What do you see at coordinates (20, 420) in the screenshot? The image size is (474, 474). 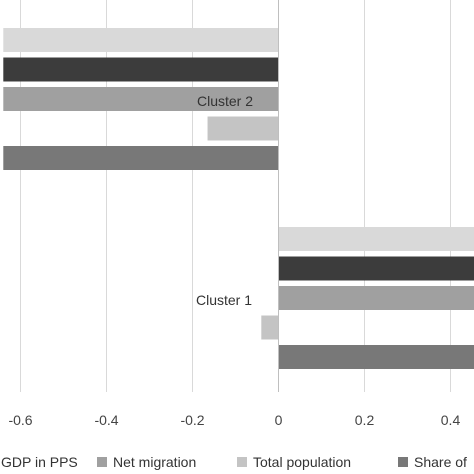 I see `x-tick-label-0: -0.6` at bounding box center [20, 420].